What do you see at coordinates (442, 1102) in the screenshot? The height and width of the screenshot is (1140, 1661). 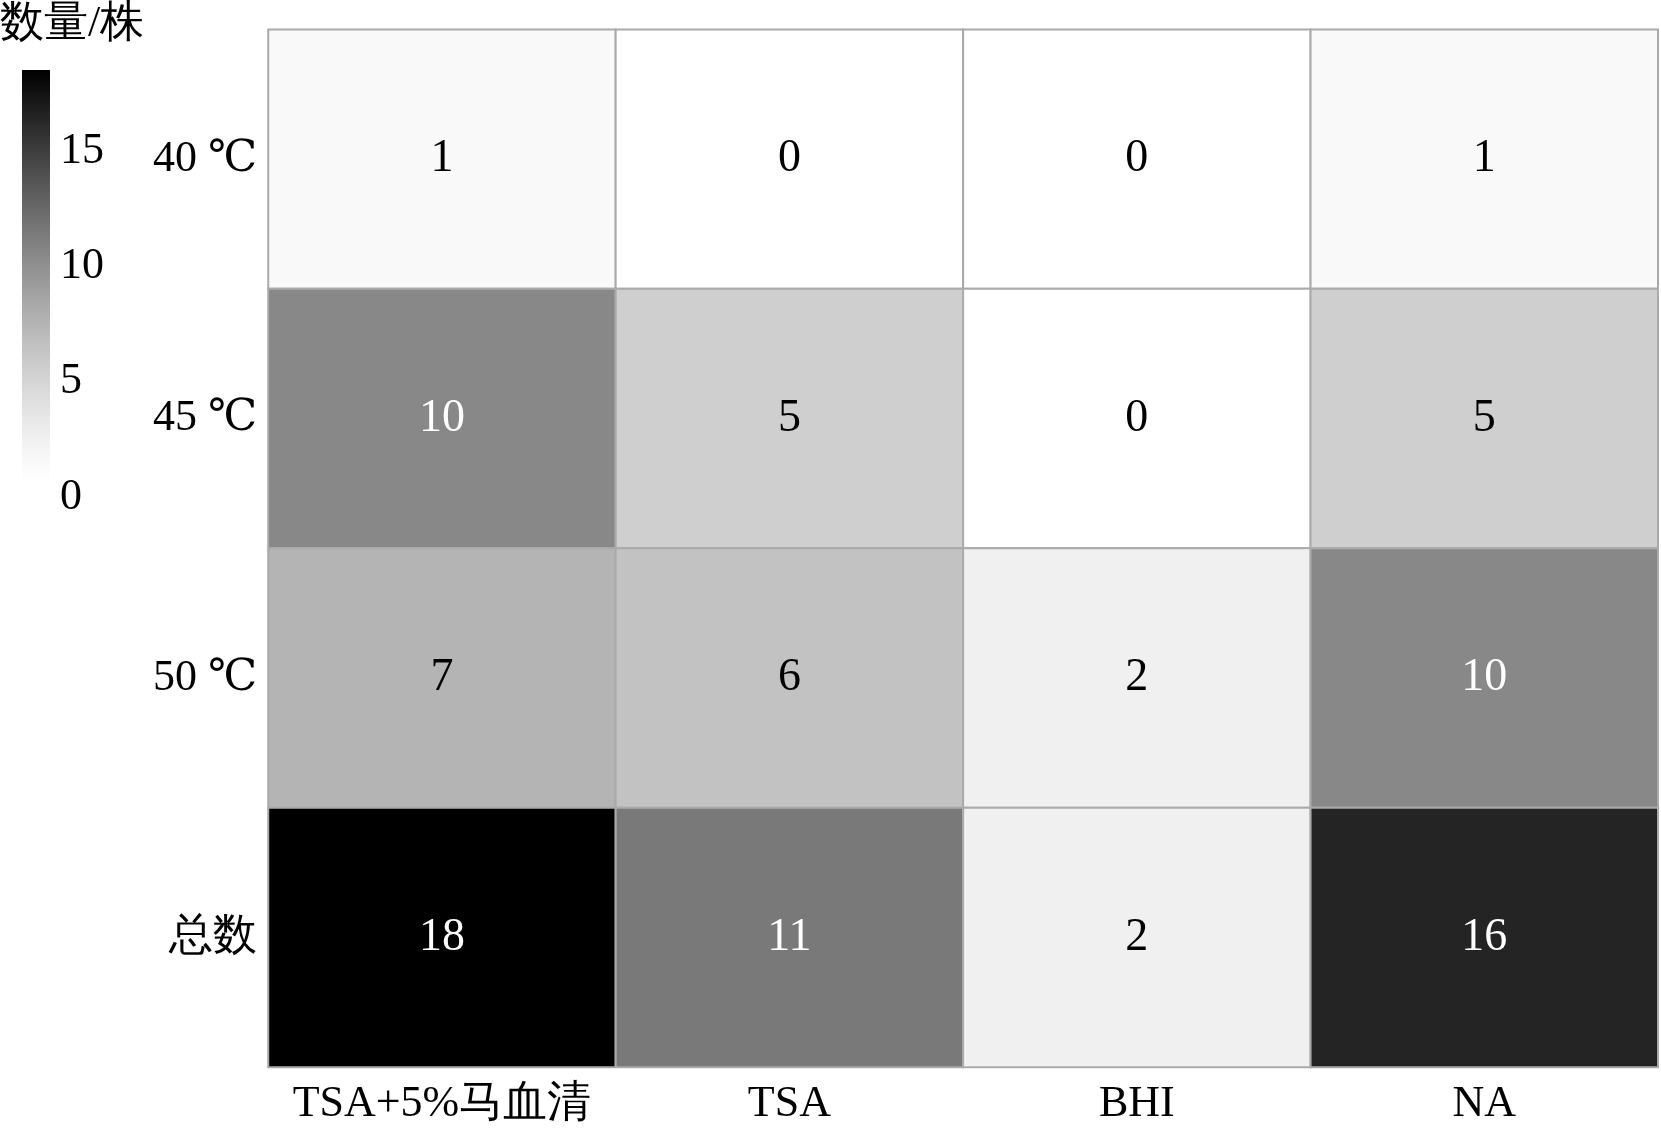 I see `x-tick-label: TSA+5%马血清` at bounding box center [442, 1102].